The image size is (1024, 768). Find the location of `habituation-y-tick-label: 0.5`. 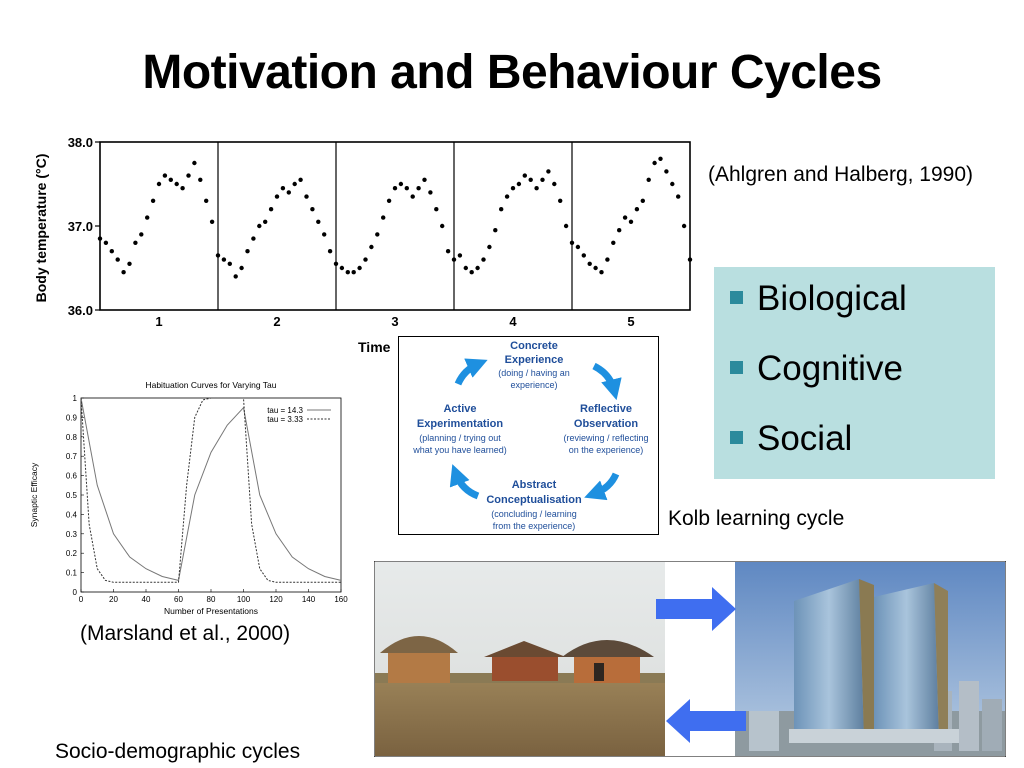

habituation-y-tick-label: 0.5 is located at coordinates (72, 495).